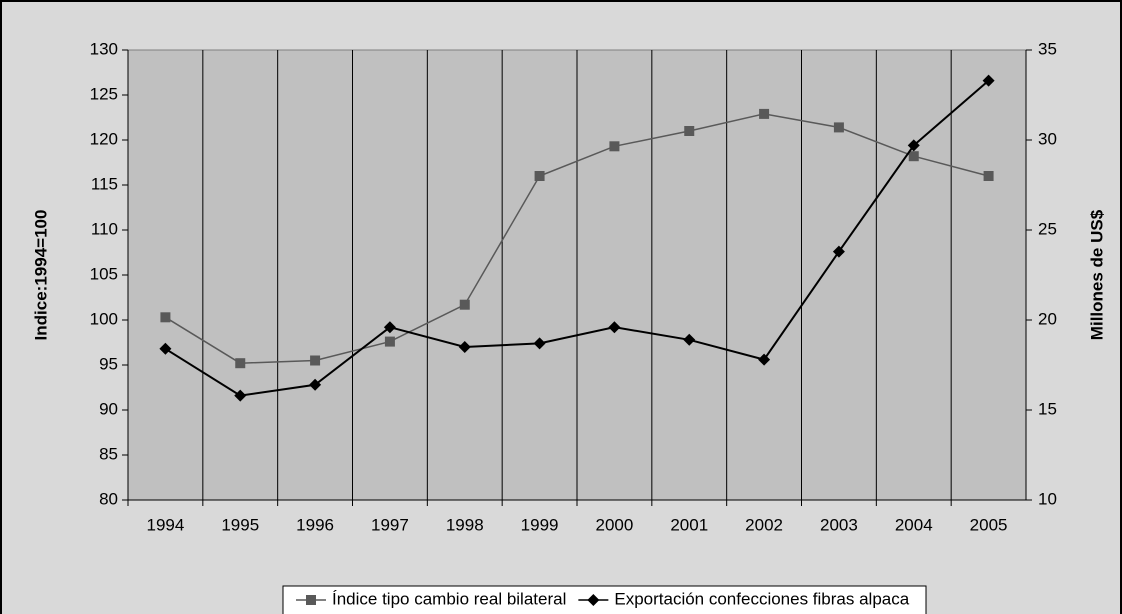 The image size is (1122, 614). Describe the element at coordinates (108, 498) in the screenshot. I see `y-tick-label: 80` at that location.